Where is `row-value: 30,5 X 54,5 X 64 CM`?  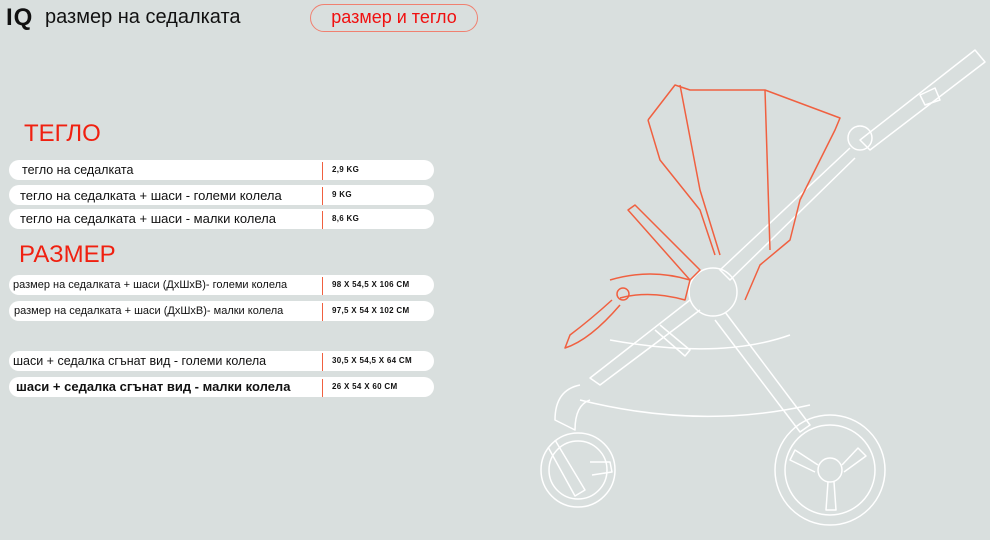 row-value: 30,5 X 54,5 X 64 CM is located at coordinates (372, 360).